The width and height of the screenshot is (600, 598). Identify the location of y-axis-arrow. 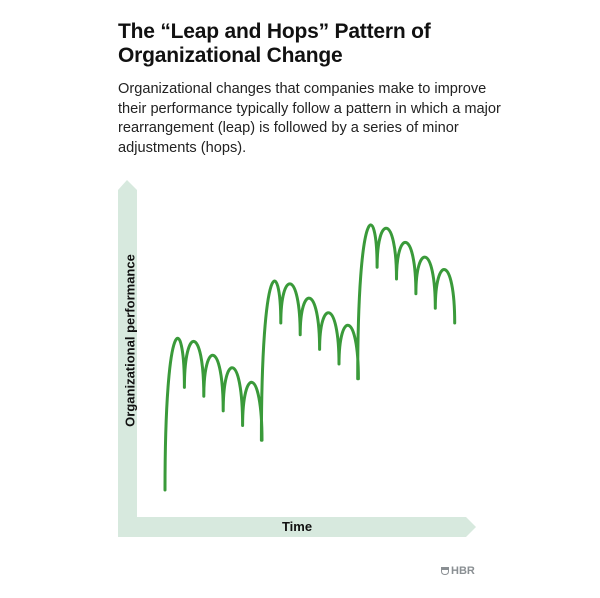
(127, 358).